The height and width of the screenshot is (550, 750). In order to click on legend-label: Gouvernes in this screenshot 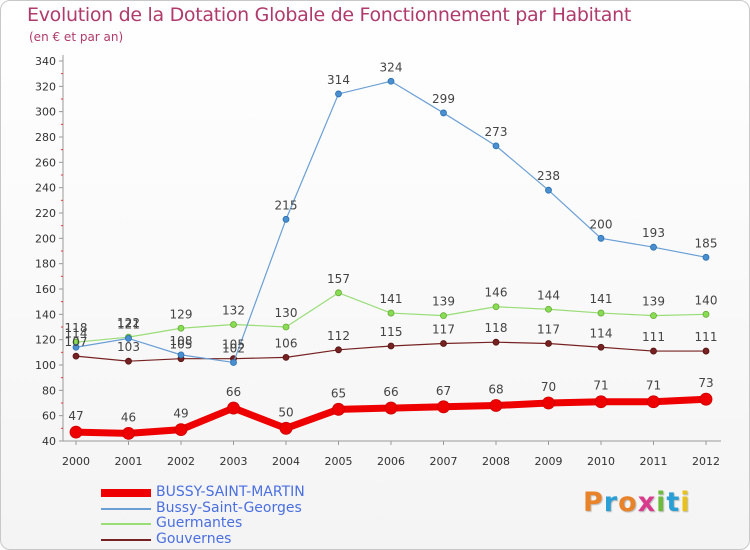, I will do `click(194, 538)`.